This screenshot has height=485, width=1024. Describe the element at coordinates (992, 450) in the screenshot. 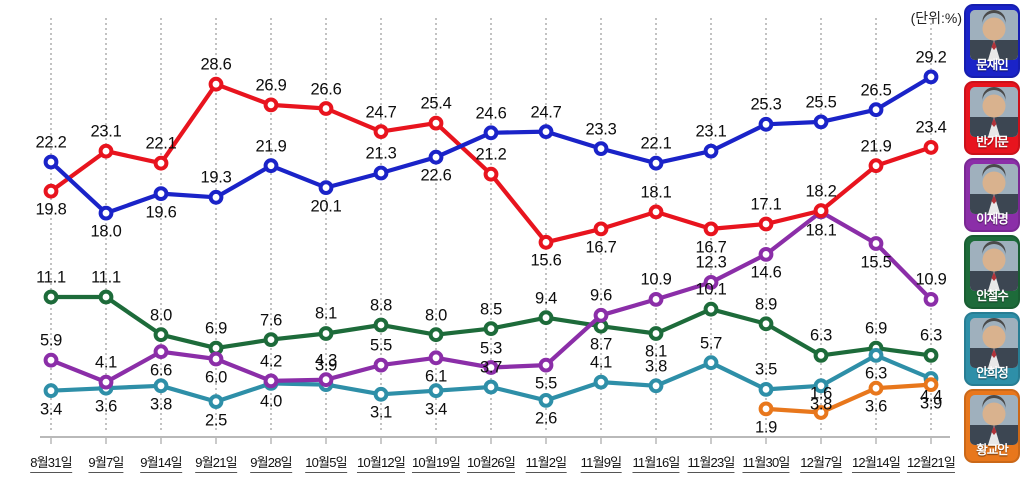

I see `legend-label: 황교안` at that location.